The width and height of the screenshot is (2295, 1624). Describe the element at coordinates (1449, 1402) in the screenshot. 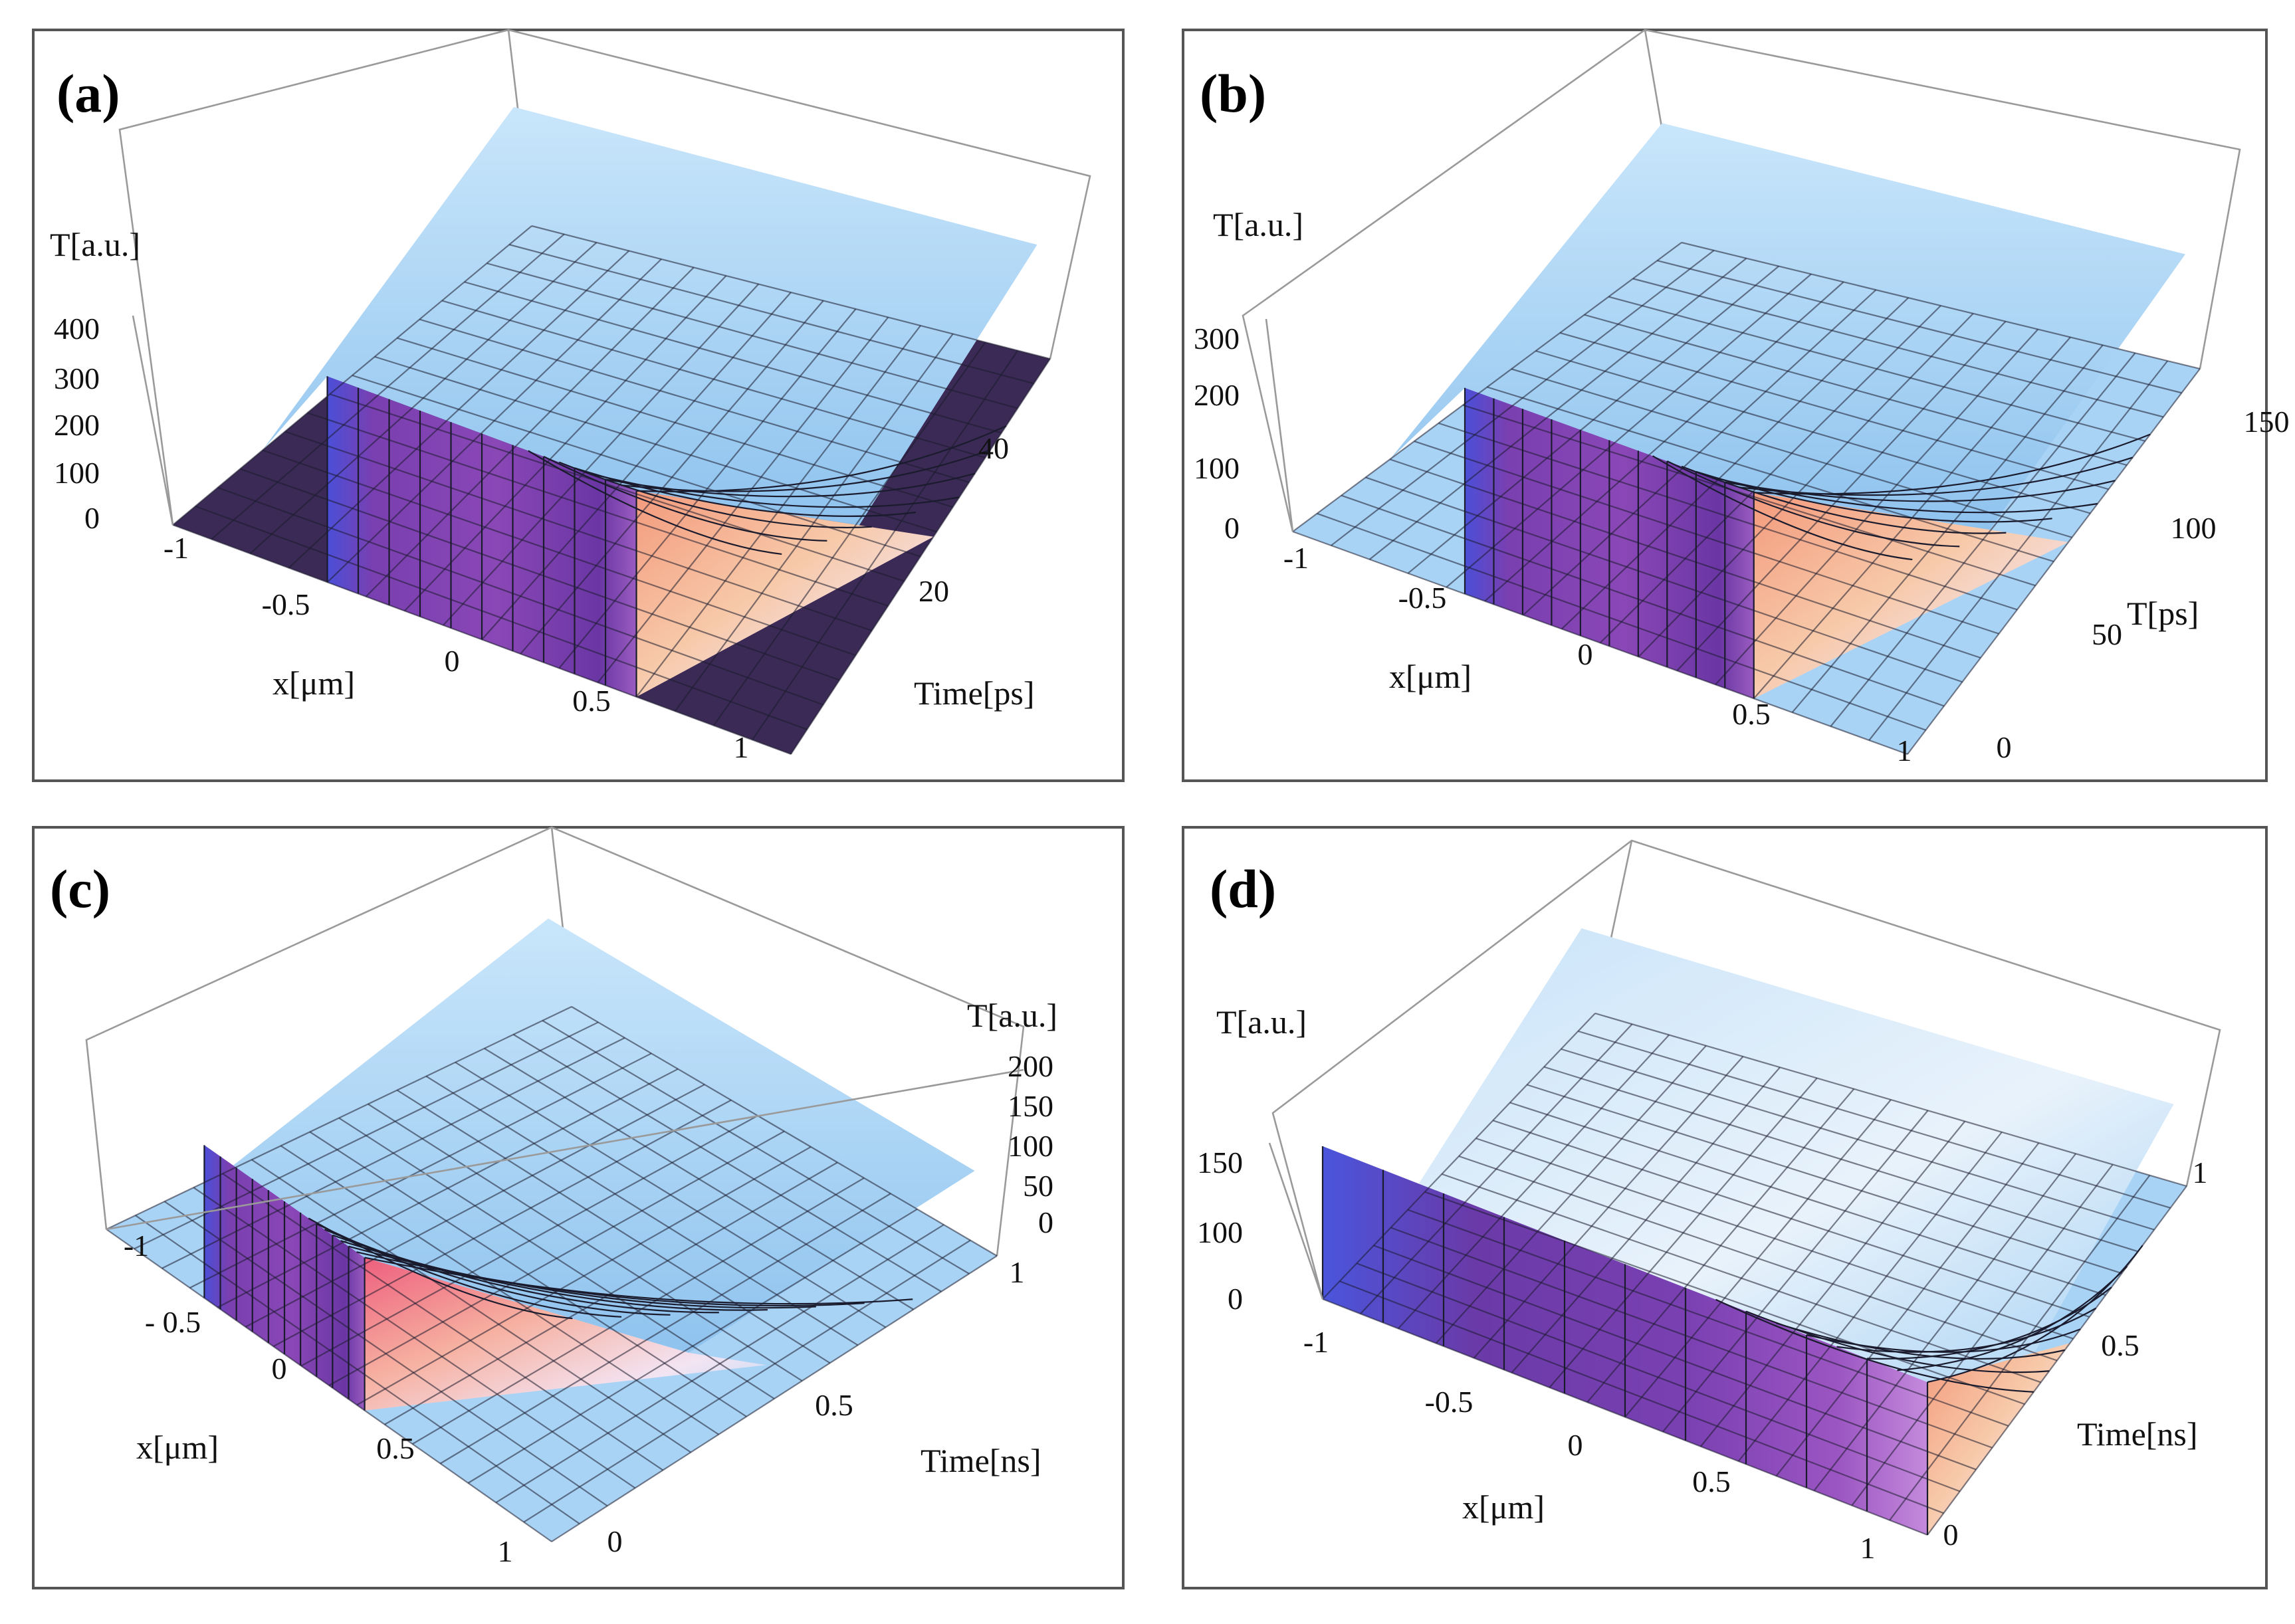

I see `x-tick-label: -0.5` at that location.